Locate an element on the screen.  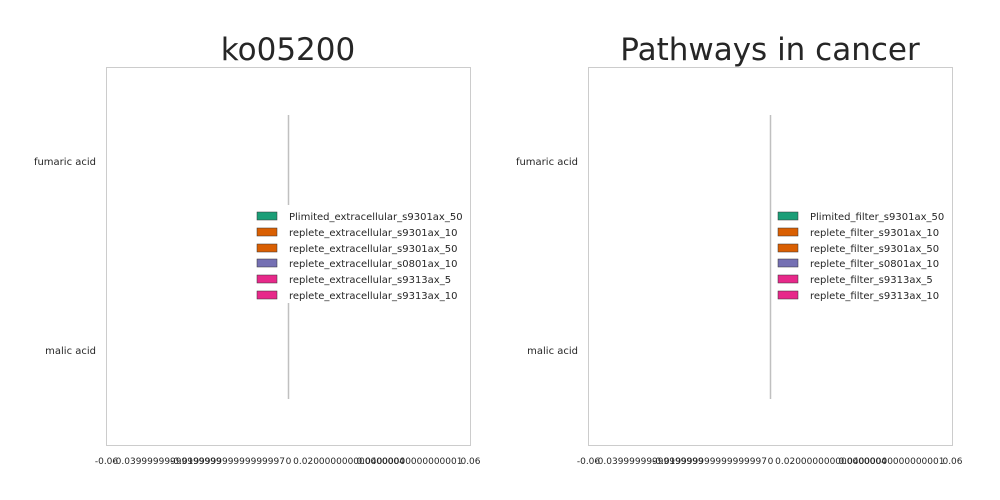
legend-label: replete_filter_s9313ax_10 is located at coordinates (874, 296).